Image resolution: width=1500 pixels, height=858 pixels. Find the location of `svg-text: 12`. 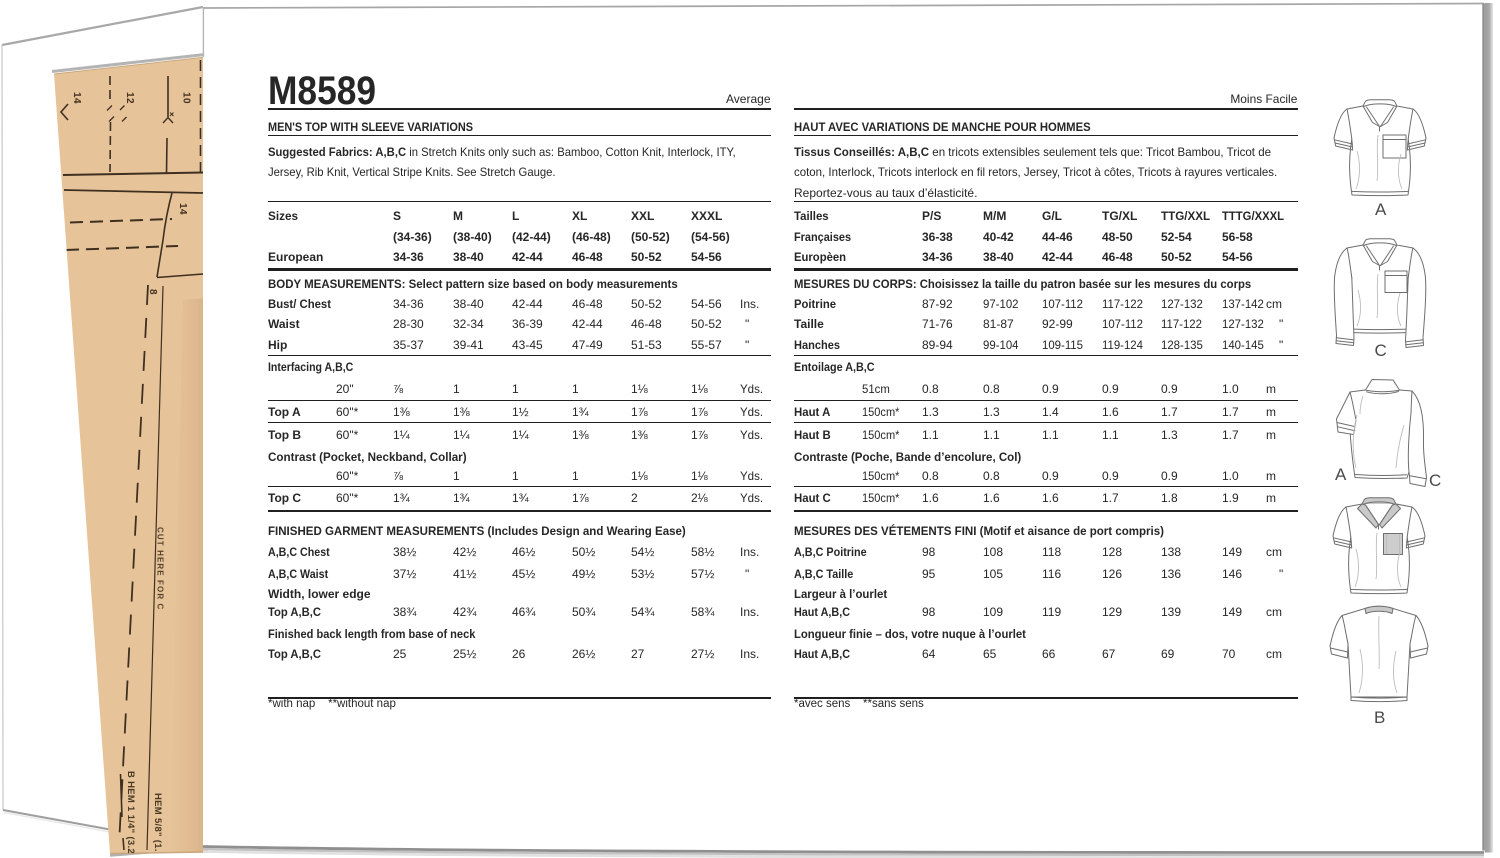

svg-text: 12 is located at coordinates (129, 98).